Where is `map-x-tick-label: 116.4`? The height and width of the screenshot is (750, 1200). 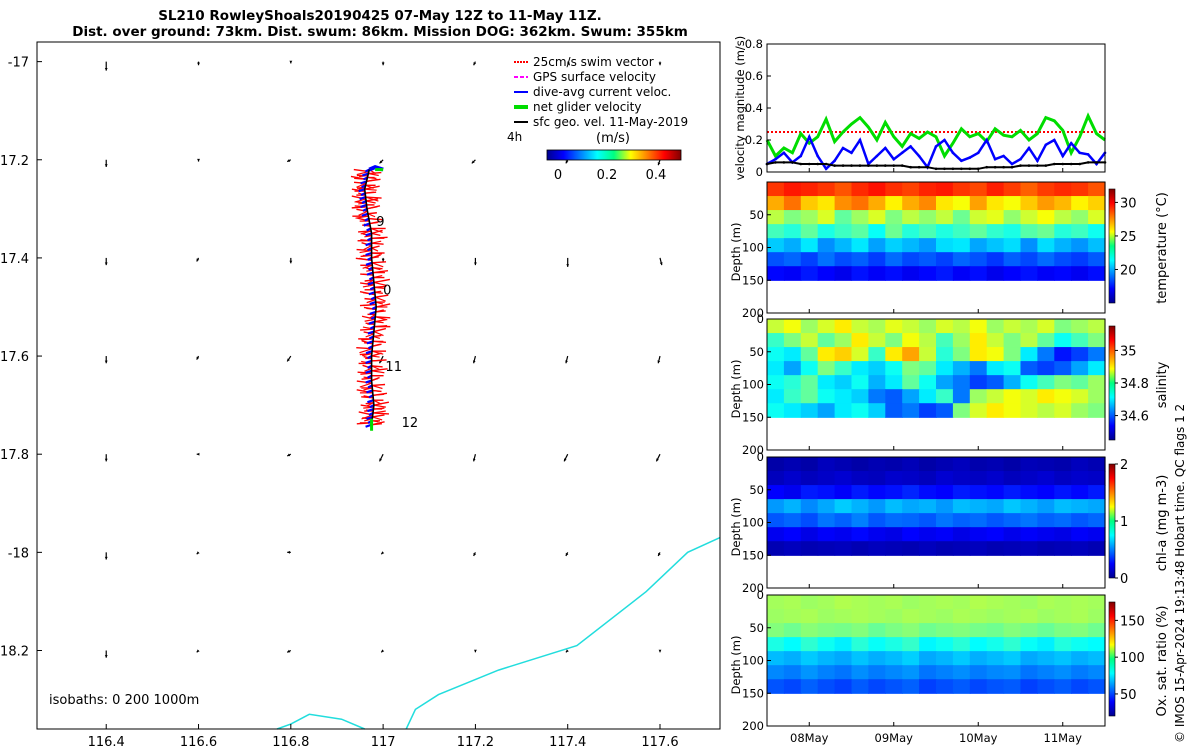 map-x-tick-label: 116.4 is located at coordinates (106, 742).